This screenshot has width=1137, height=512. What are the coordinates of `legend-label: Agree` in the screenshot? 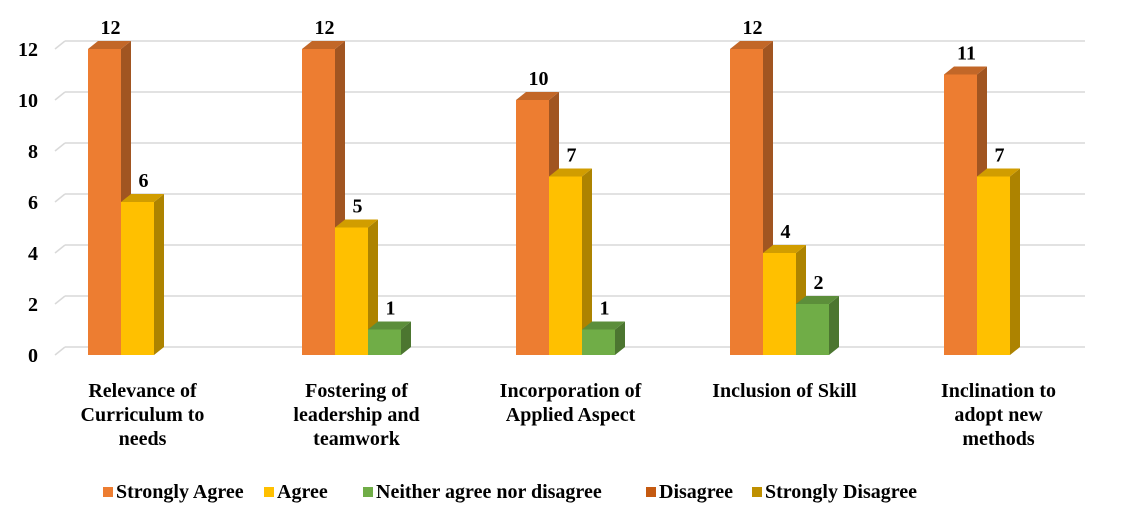 It's located at (302, 492).